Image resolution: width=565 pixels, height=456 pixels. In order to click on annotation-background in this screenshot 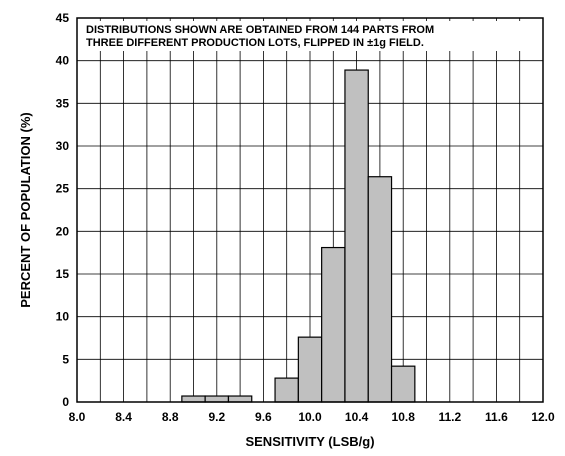, I will do `click(304, 36)`.